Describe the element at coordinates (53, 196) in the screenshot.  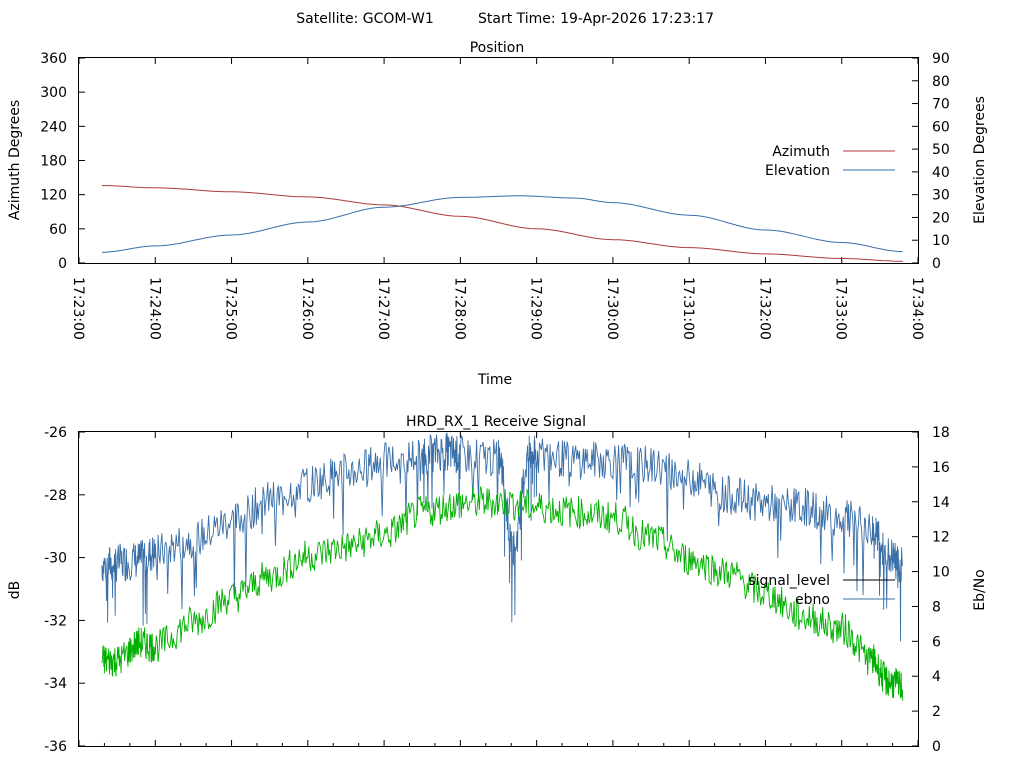
I see `azimuth-axis-tick-label: 120` at that location.